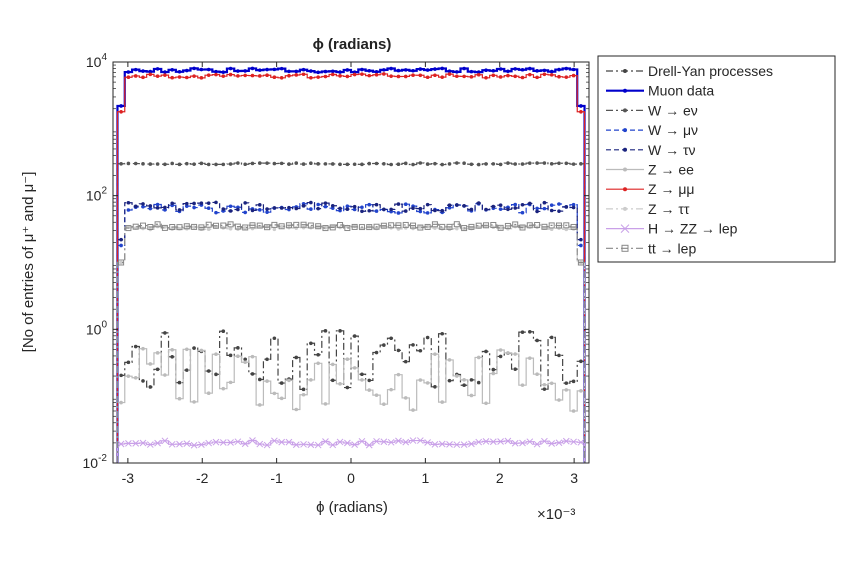 Image resolution: width=856 pixels, height=564 pixels. I want to click on legend-marker, so click(625, 248).